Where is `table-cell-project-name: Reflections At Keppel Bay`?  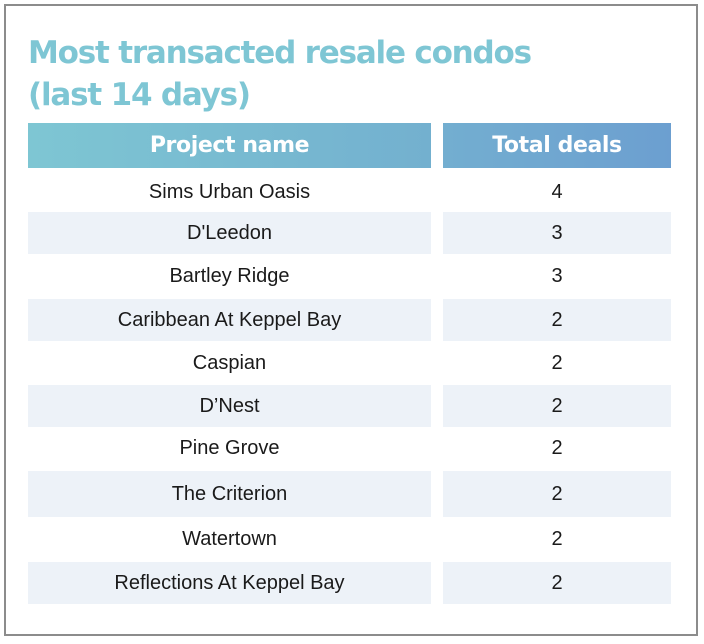
table-cell-project-name: Reflections At Keppel Bay is located at coordinates (229, 583).